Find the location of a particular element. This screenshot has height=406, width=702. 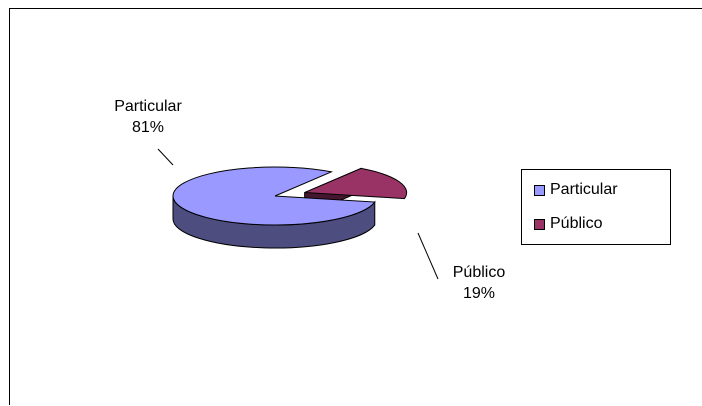

pie-chart is located at coordinates (298, 214).